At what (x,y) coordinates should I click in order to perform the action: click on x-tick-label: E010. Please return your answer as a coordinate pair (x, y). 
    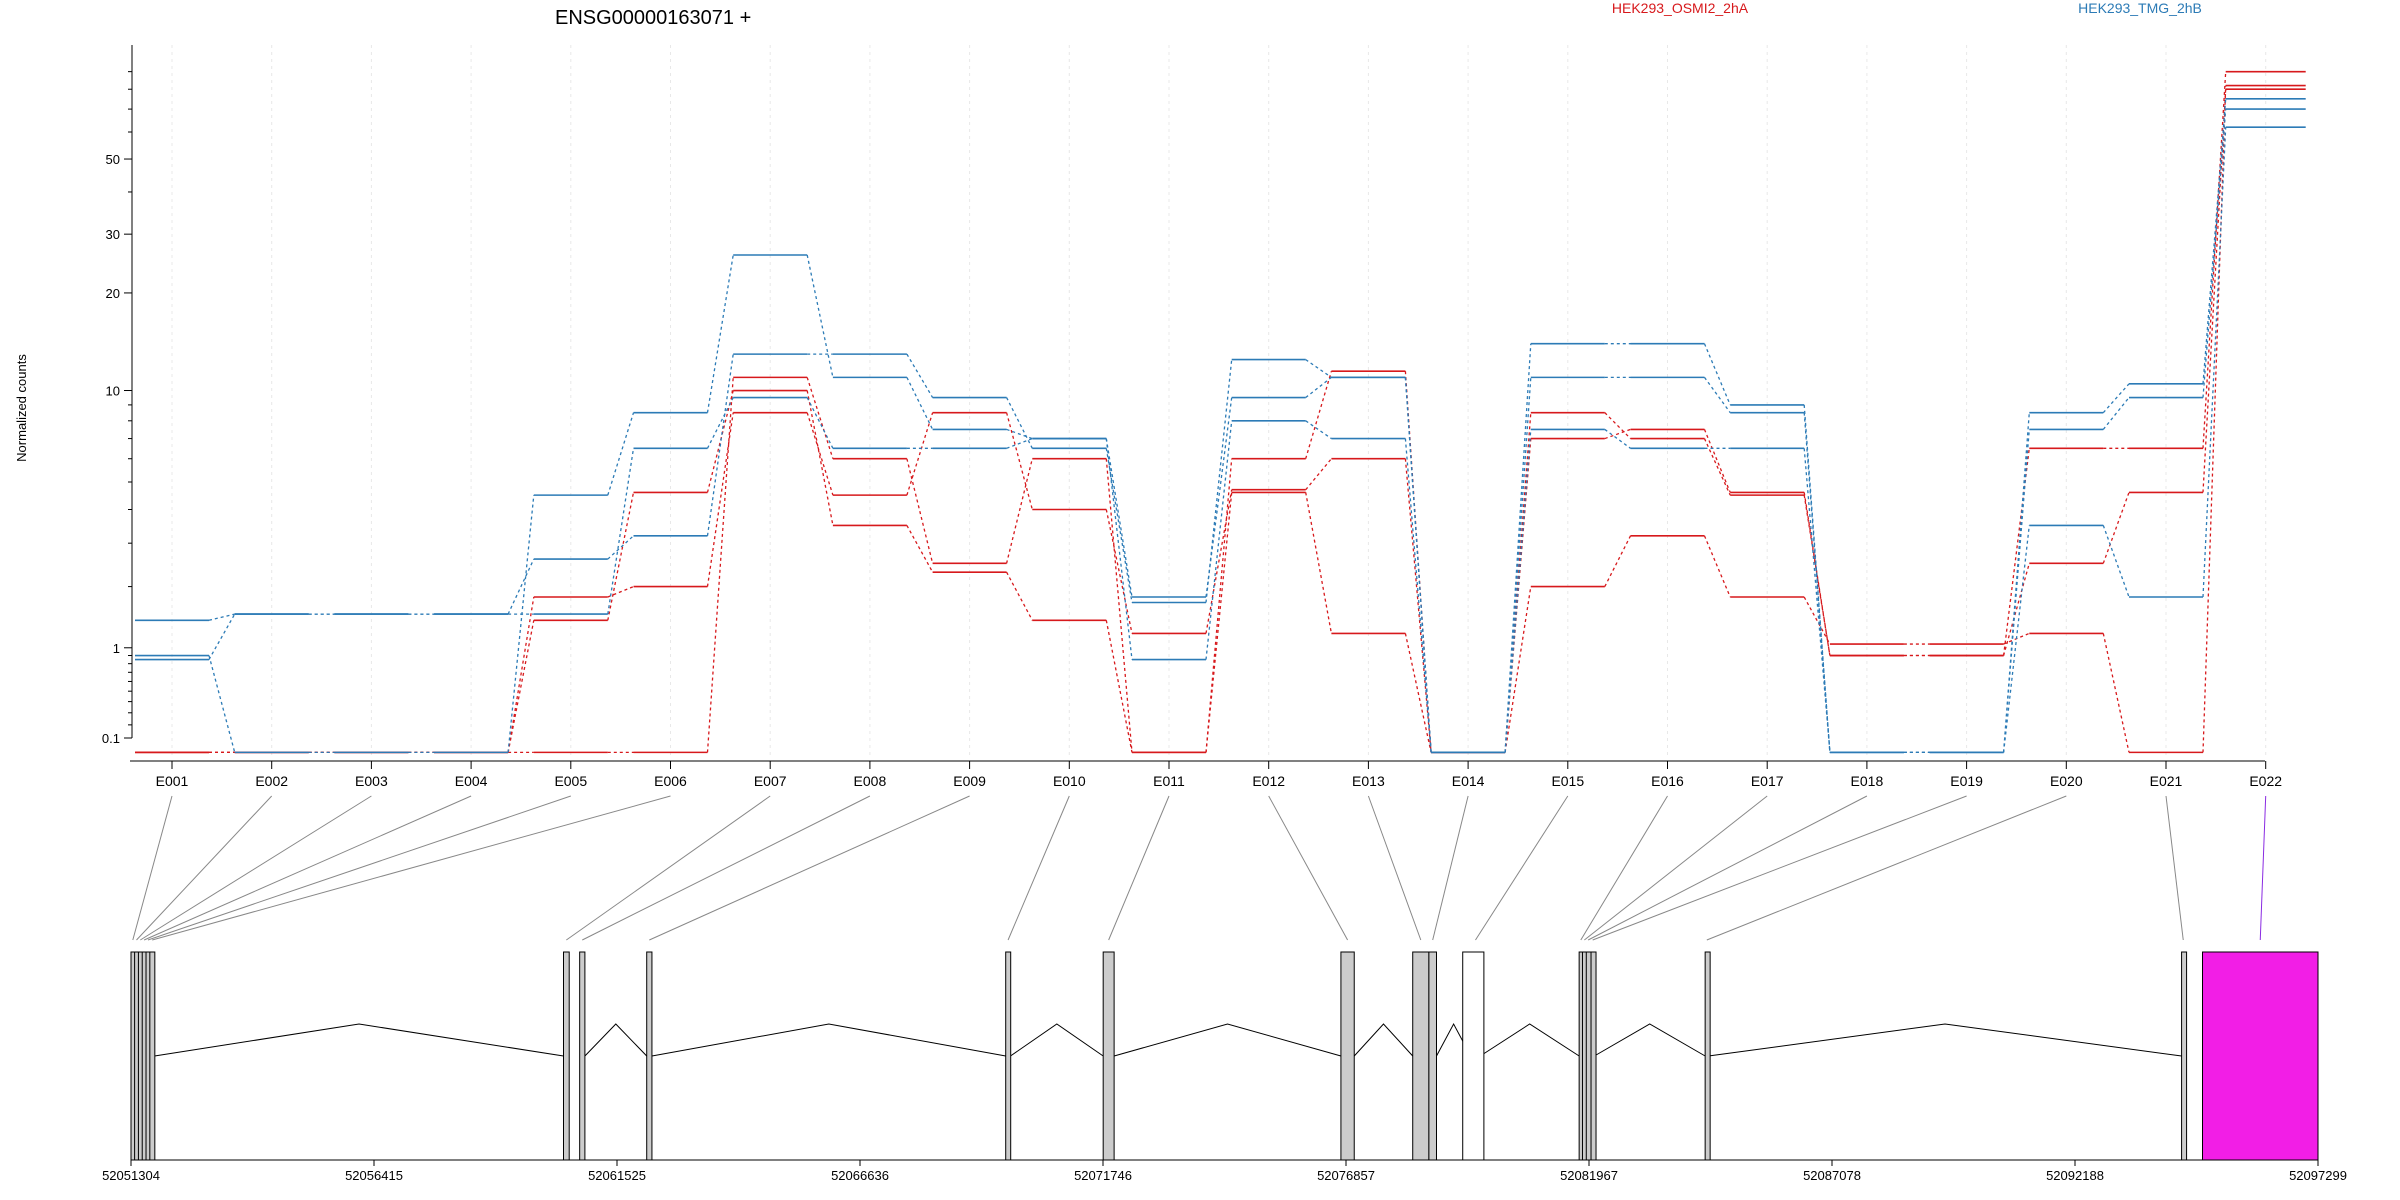
    Looking at the image, I should click on (1069, 781).